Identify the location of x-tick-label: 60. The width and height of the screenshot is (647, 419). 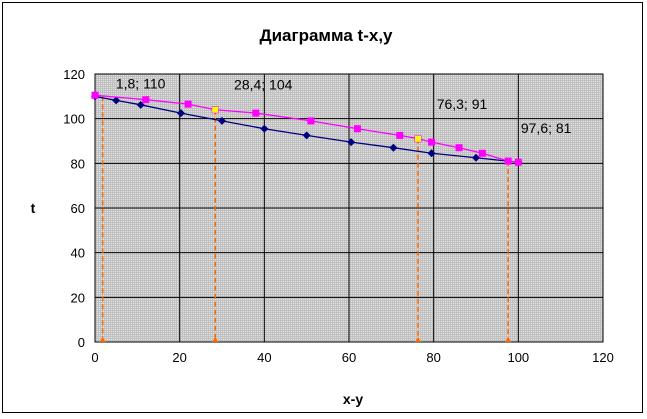
(349, 357).